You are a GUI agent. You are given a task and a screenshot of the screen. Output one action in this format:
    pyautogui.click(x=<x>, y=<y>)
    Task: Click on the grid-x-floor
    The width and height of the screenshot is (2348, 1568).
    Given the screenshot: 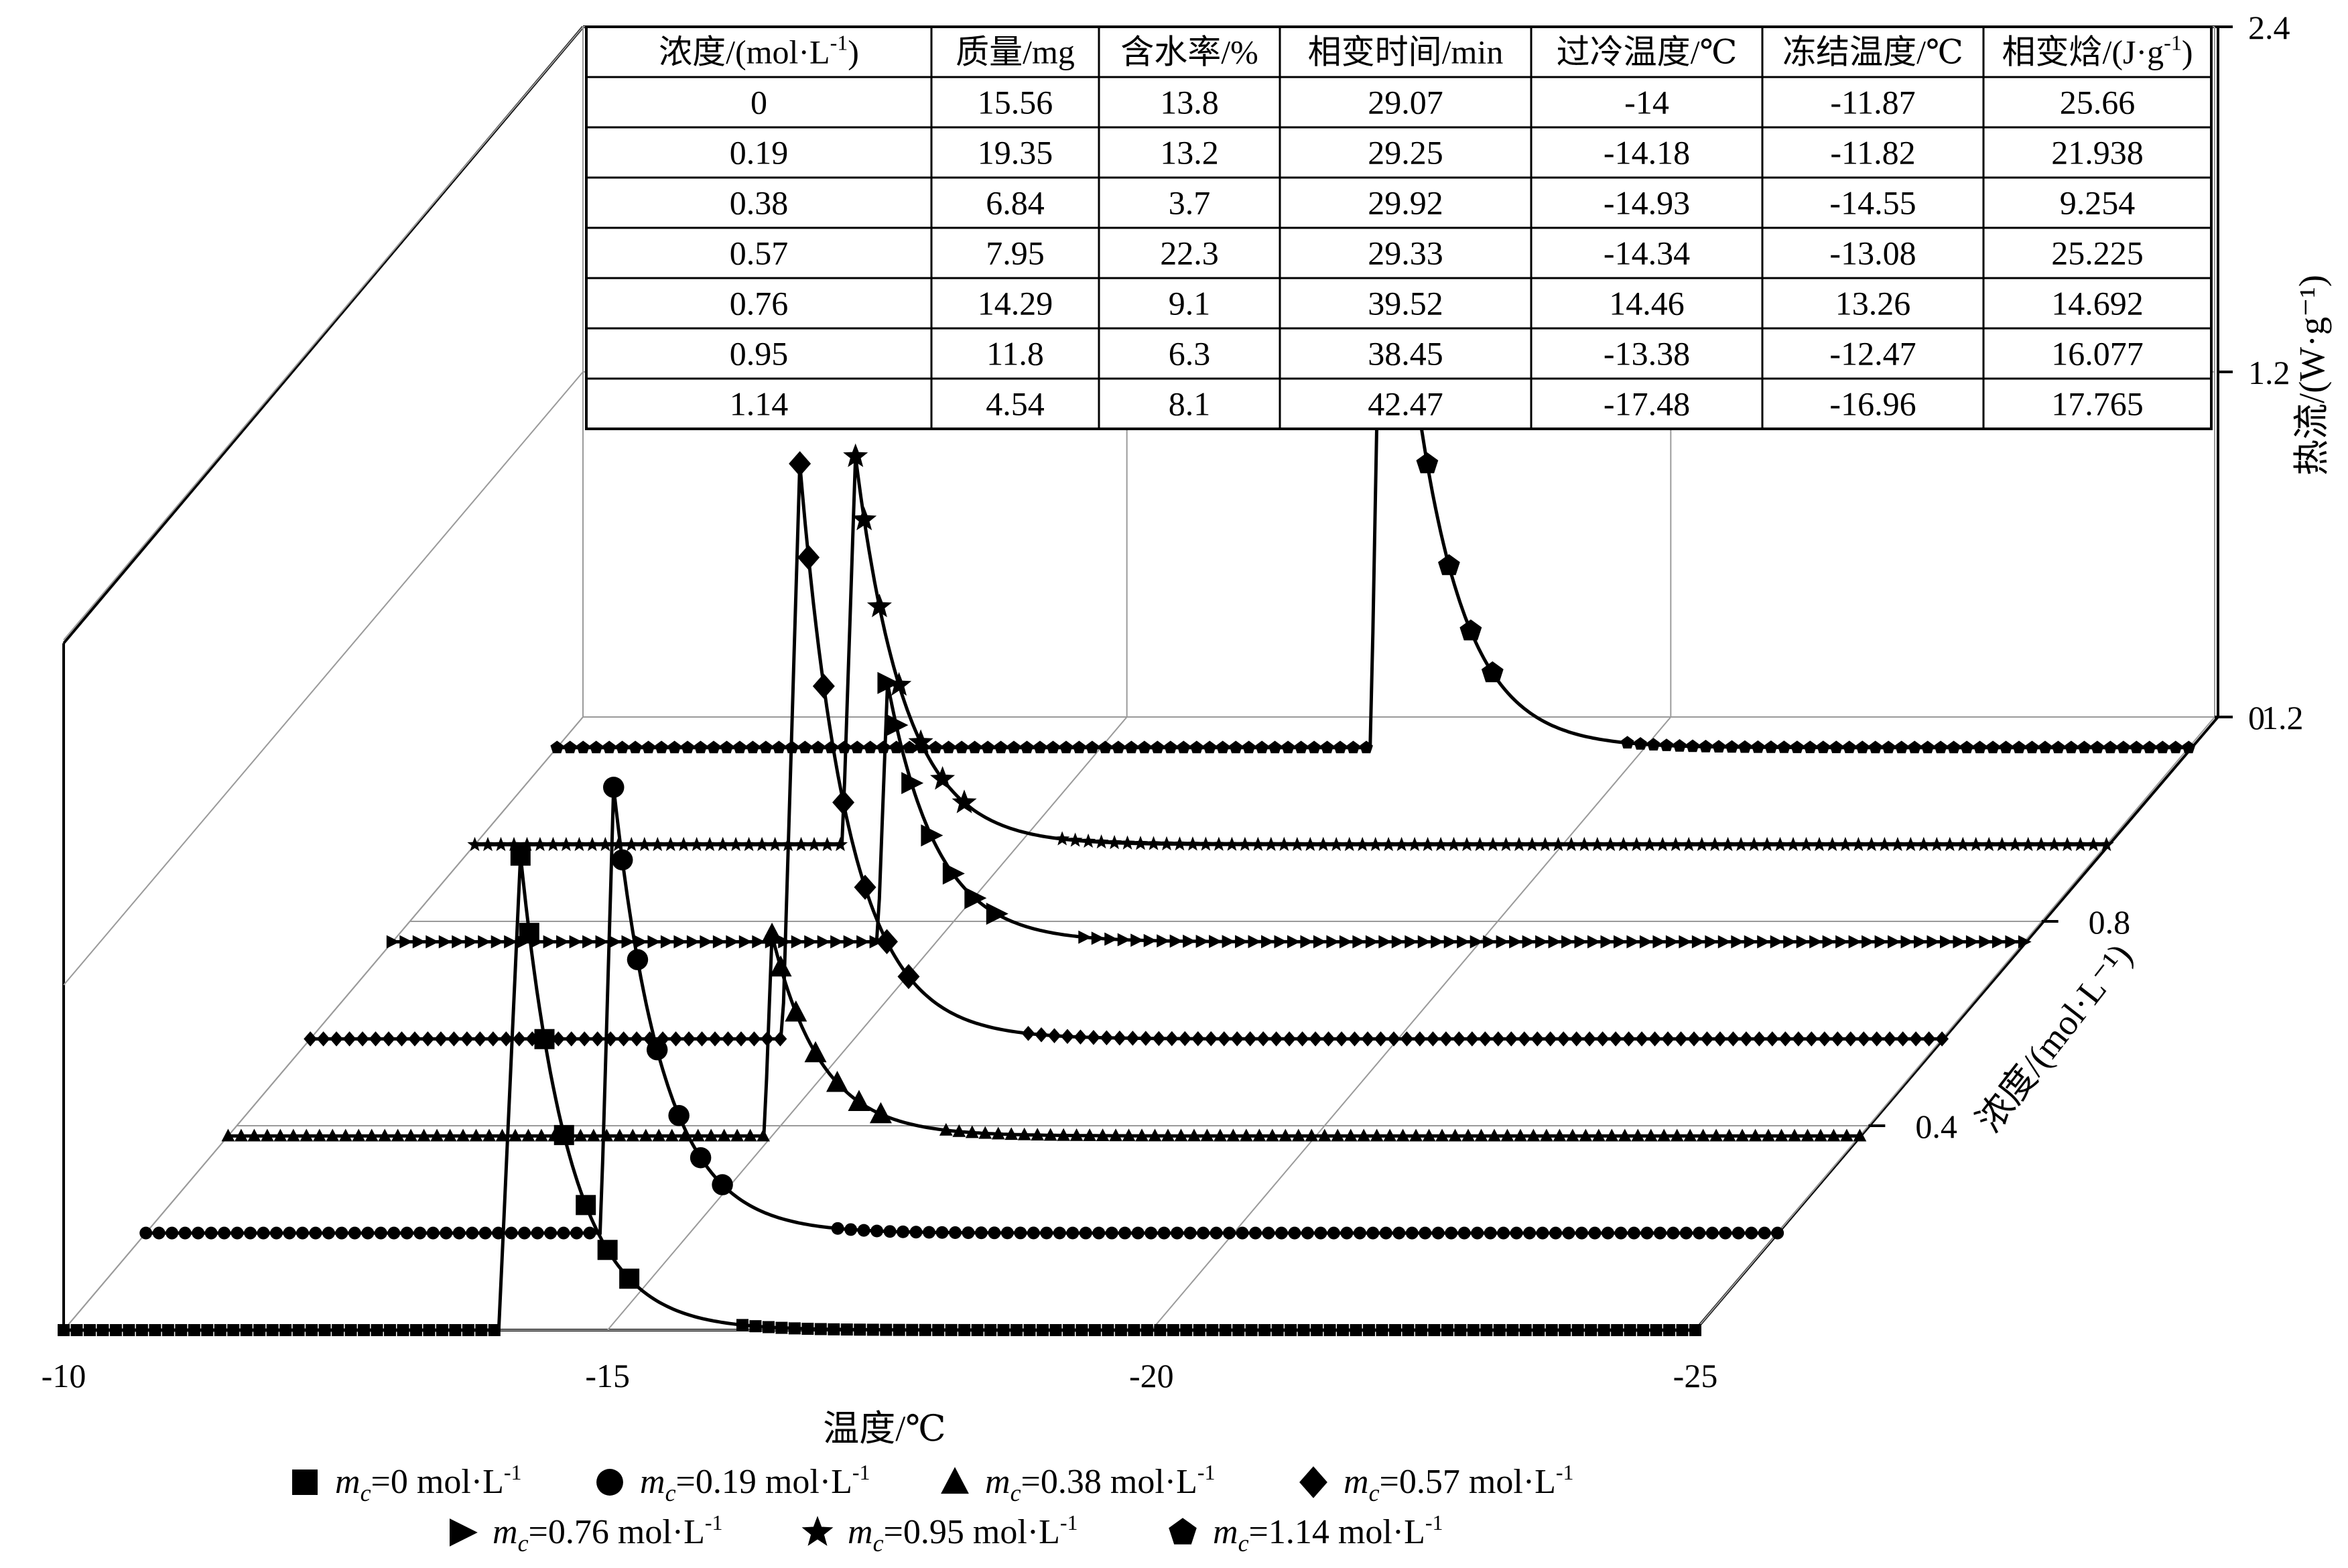 What is the action you would take?
    pyautogui.click(x=867, y=1023)
    